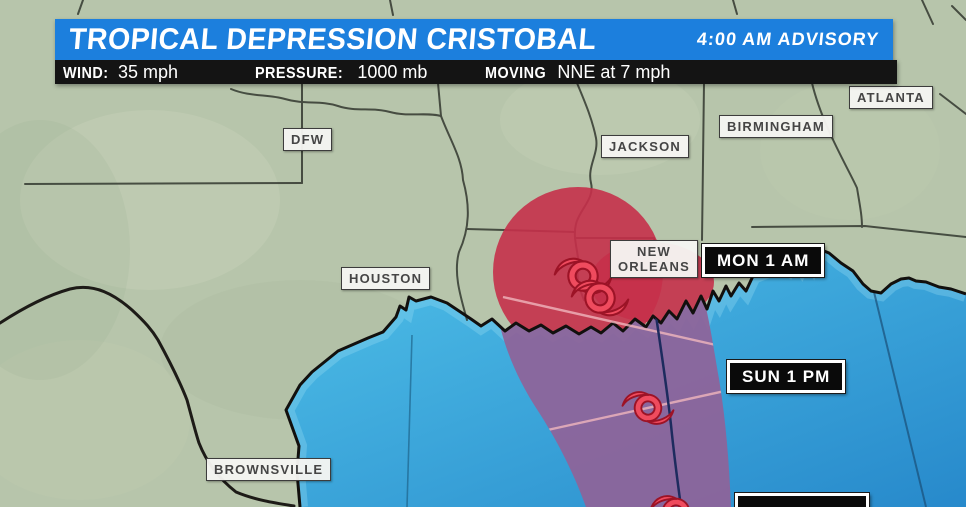 The image size is (966, 507). Describe the element at coordinates (386, 278) in the screenshot. I see `city-label-houston: HOUSTON` at that location.